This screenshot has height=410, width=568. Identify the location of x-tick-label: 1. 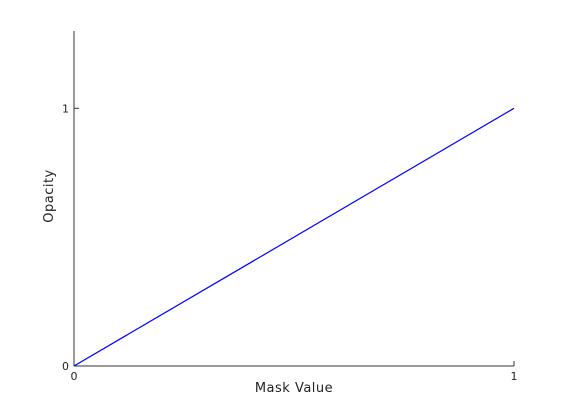
(514, 376).